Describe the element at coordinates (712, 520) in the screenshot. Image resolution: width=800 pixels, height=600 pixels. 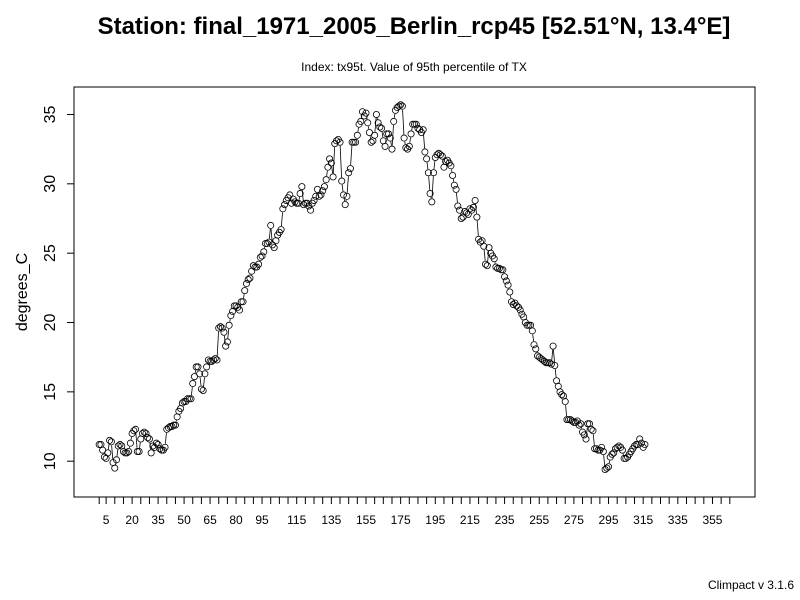
I see `x-tick-label: 355` at that location.